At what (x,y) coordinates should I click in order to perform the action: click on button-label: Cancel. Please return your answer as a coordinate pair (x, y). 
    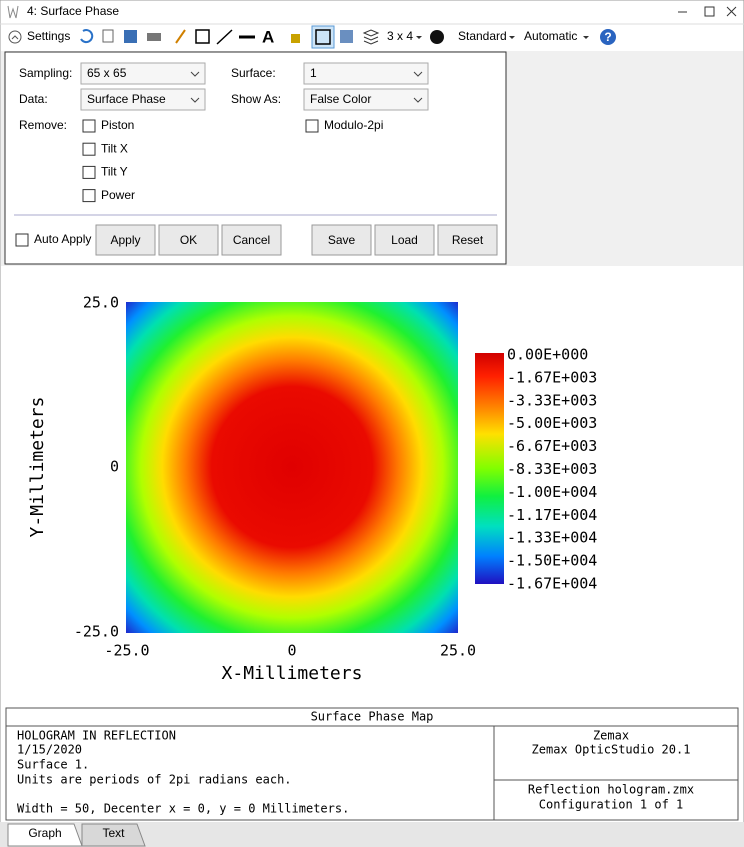
    Looking at the image, I should click on (251, 240).